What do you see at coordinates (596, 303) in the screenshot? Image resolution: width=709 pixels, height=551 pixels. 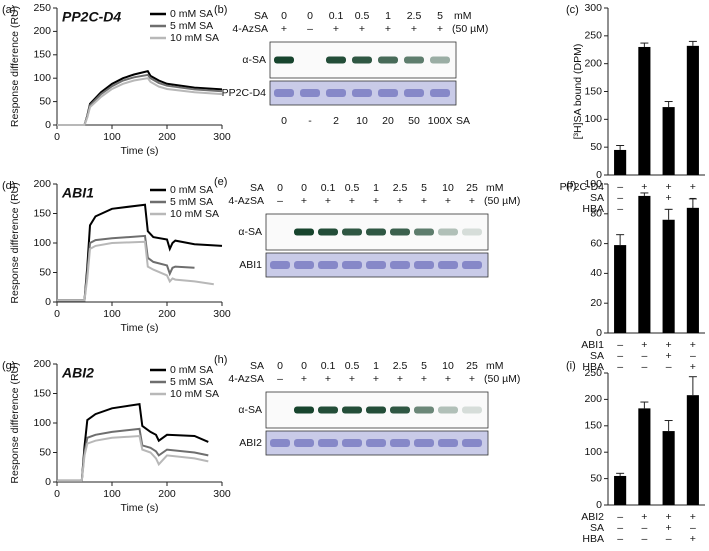 I see `y-tick-label: 20` at bounding box center [596, 303].